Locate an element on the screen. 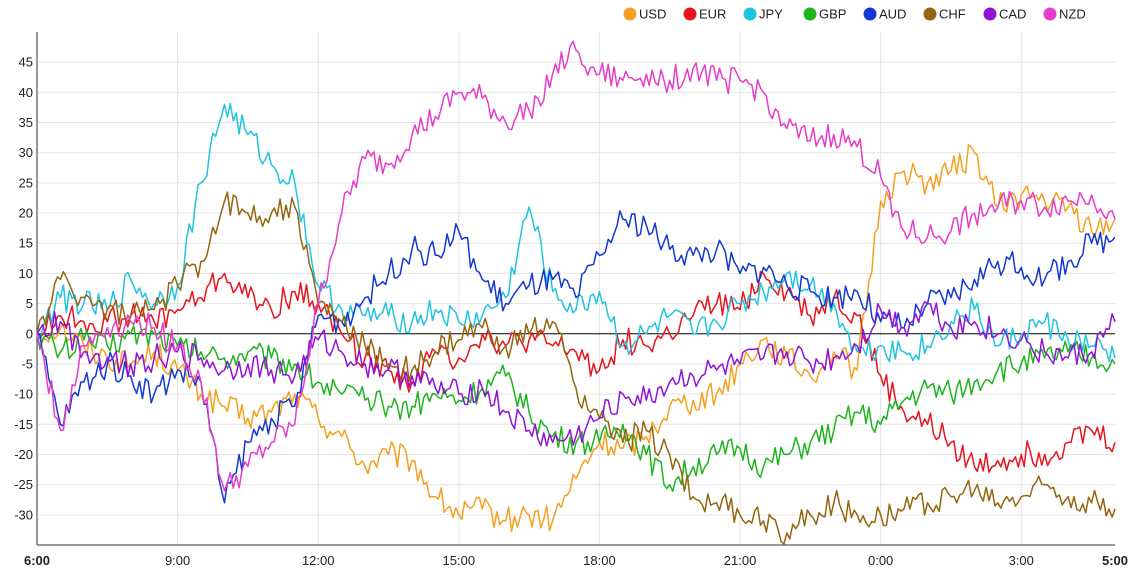 The width and height of the screenshot is (1131, 573). y-tick-label: -25 is located at coordinates (23, 484).